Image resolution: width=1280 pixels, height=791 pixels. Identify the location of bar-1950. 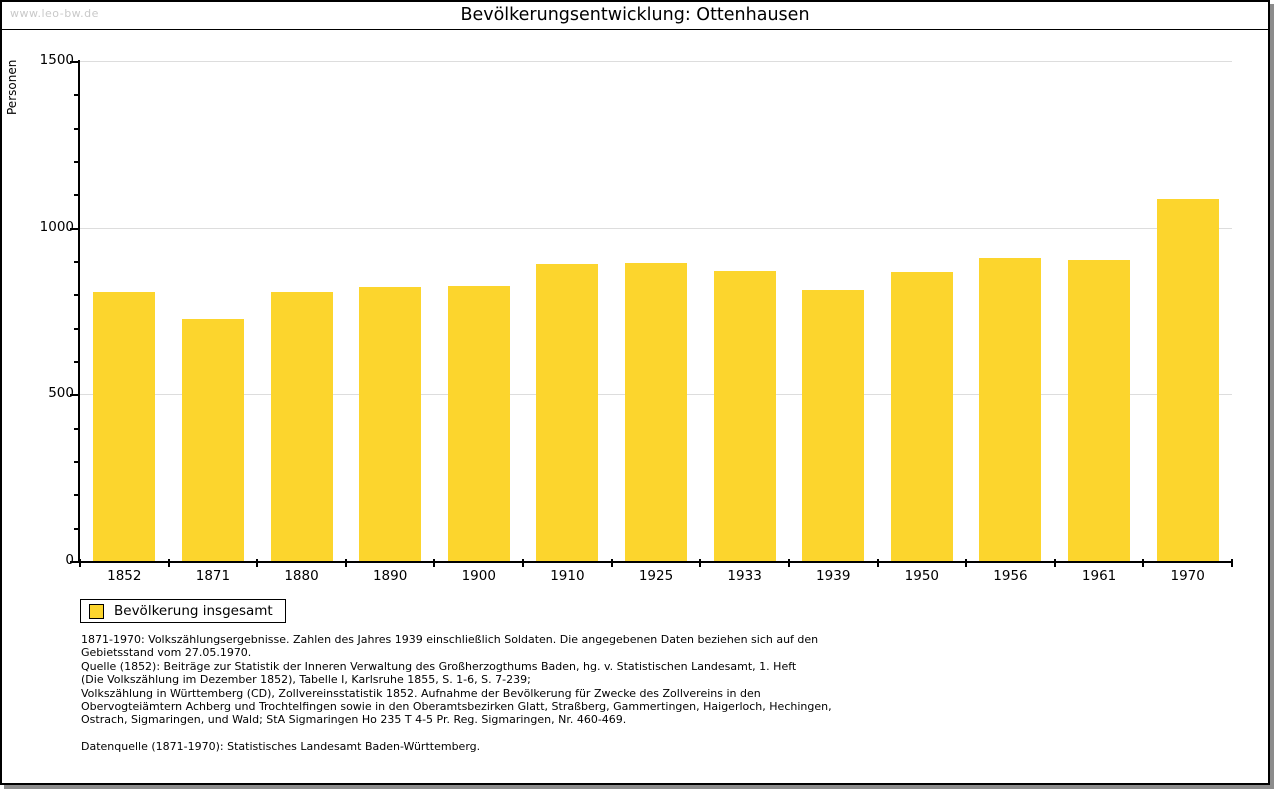
(921, 416).